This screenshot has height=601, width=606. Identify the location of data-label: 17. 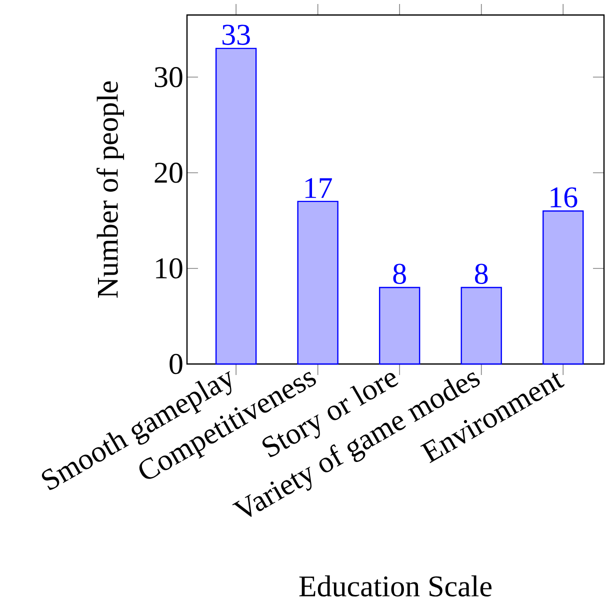
(318, 188).